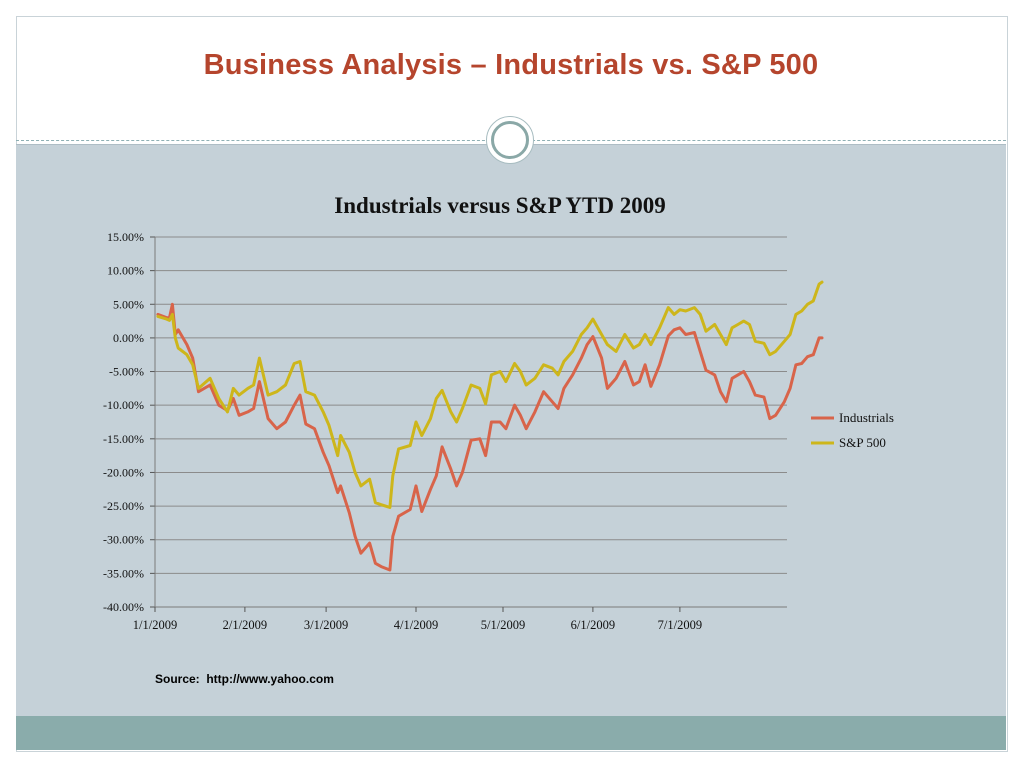 This screenshot has height=768, width=1024. What do you see at coordinates (326, 625) in the screenshot?
I see `x-tick-label: 3/1/2009` at bounding box center [326, 625].